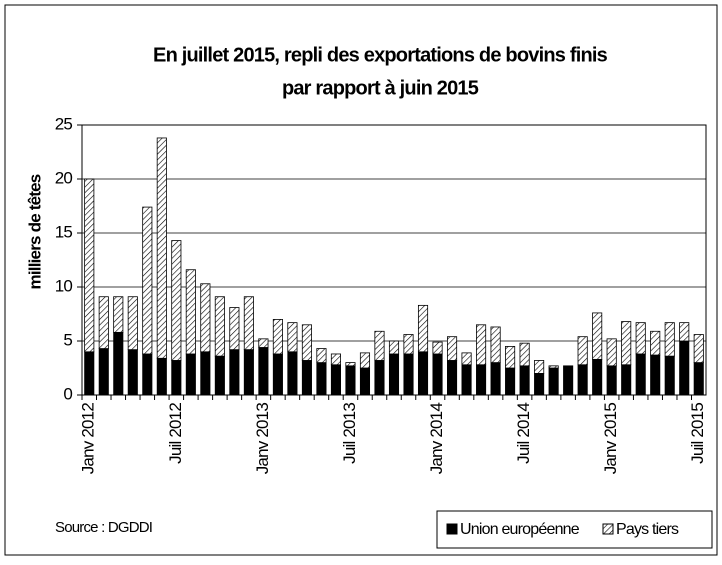 The width and height of the screenshot is (722, 565). What do you see at coordinates (349, 433) in the screenshot?
I see `x-tick-label: Juil 2013` at bounding box center [349, 433].